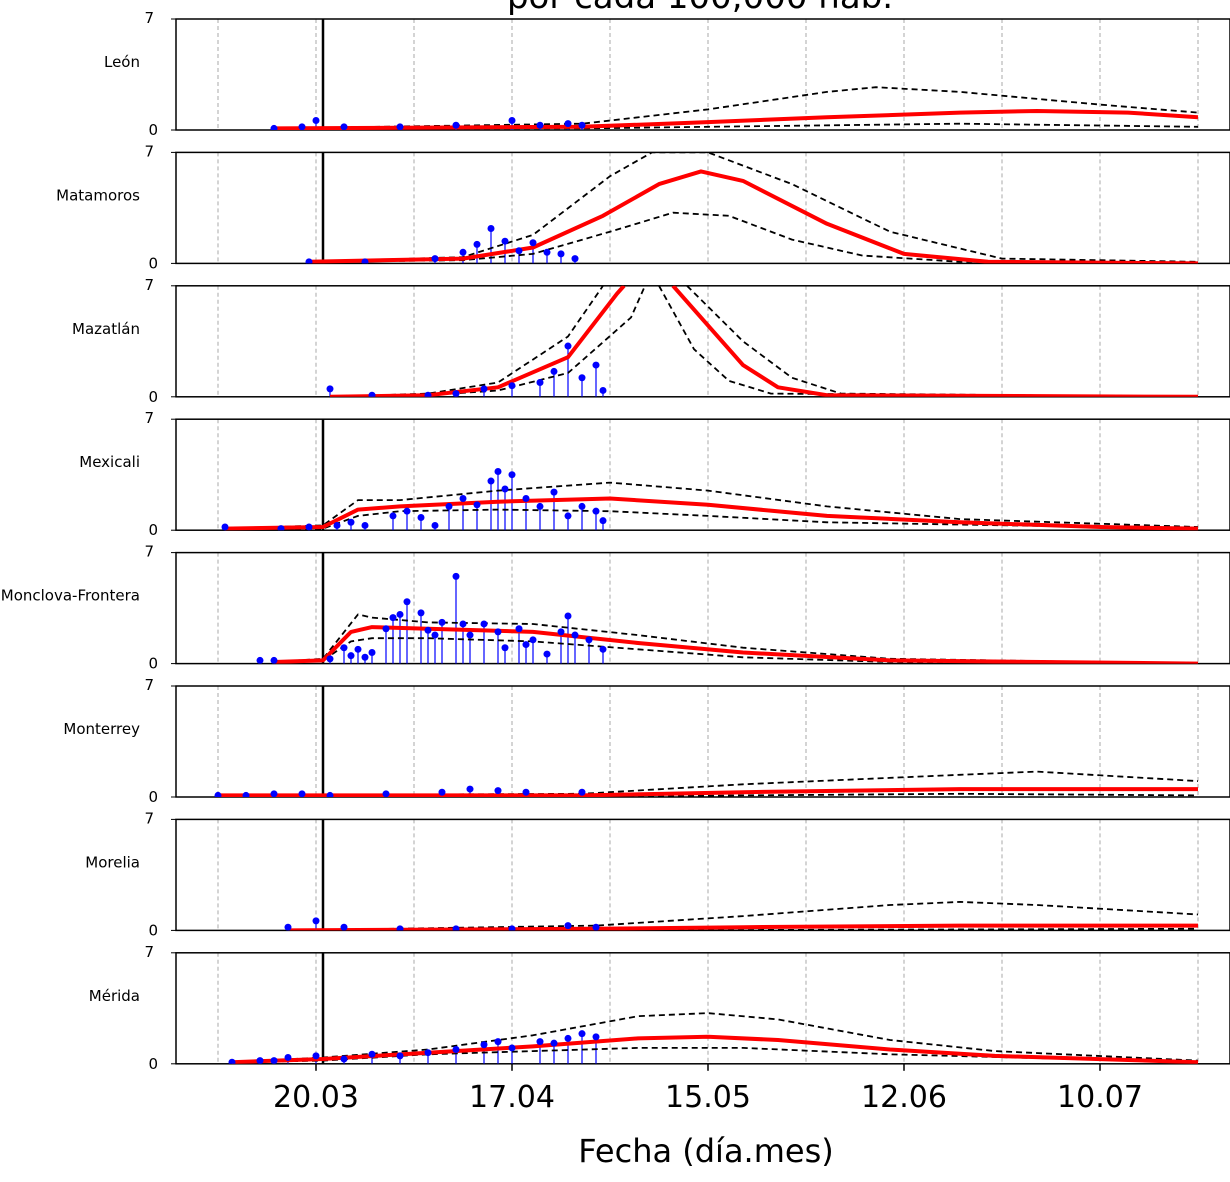 The image size is (1230, 1182). Describe the element at coordinates (667, 74) in the screenshot. I see `panel-0: 7 0 León` at that location.